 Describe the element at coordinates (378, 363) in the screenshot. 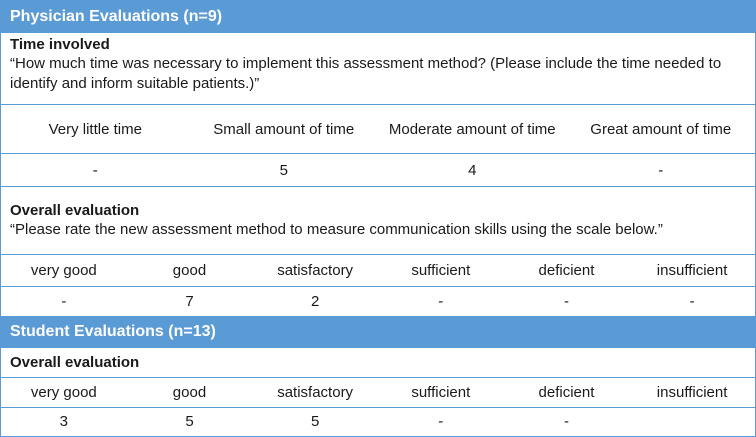

I see `student-overall-block: Overall evaluation` at that location.